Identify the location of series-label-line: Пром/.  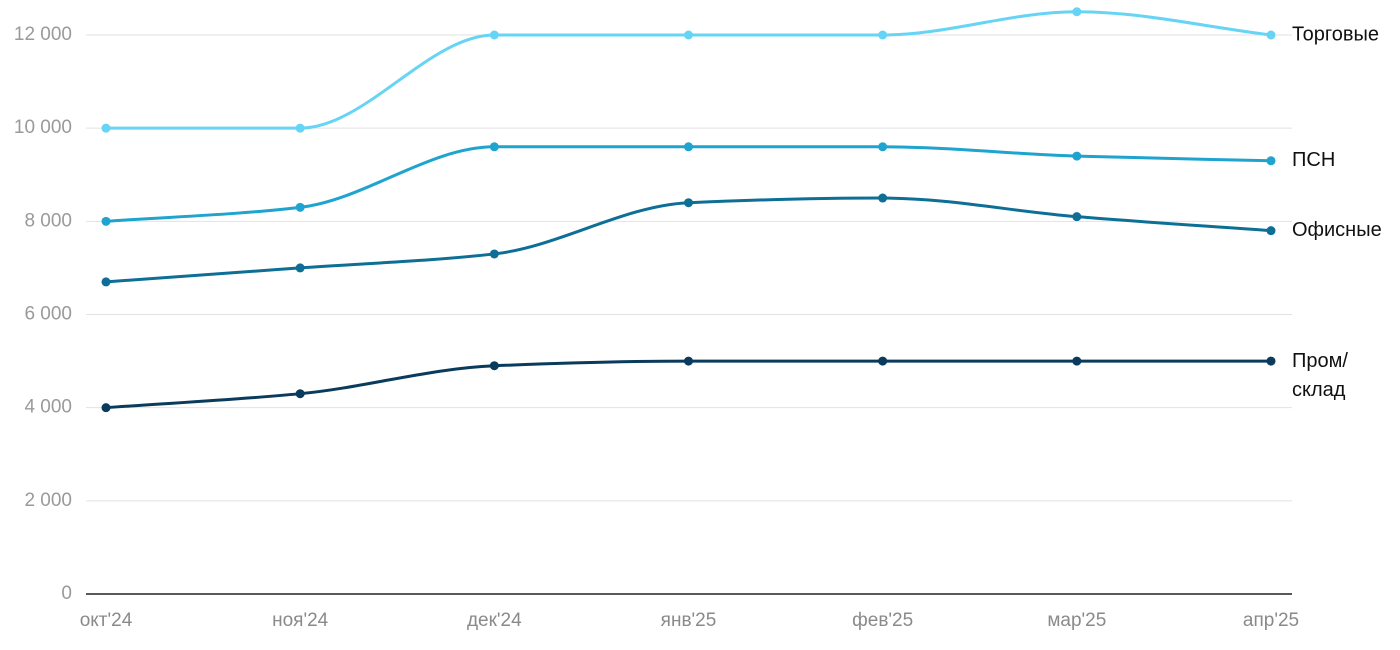
(1320, 361).